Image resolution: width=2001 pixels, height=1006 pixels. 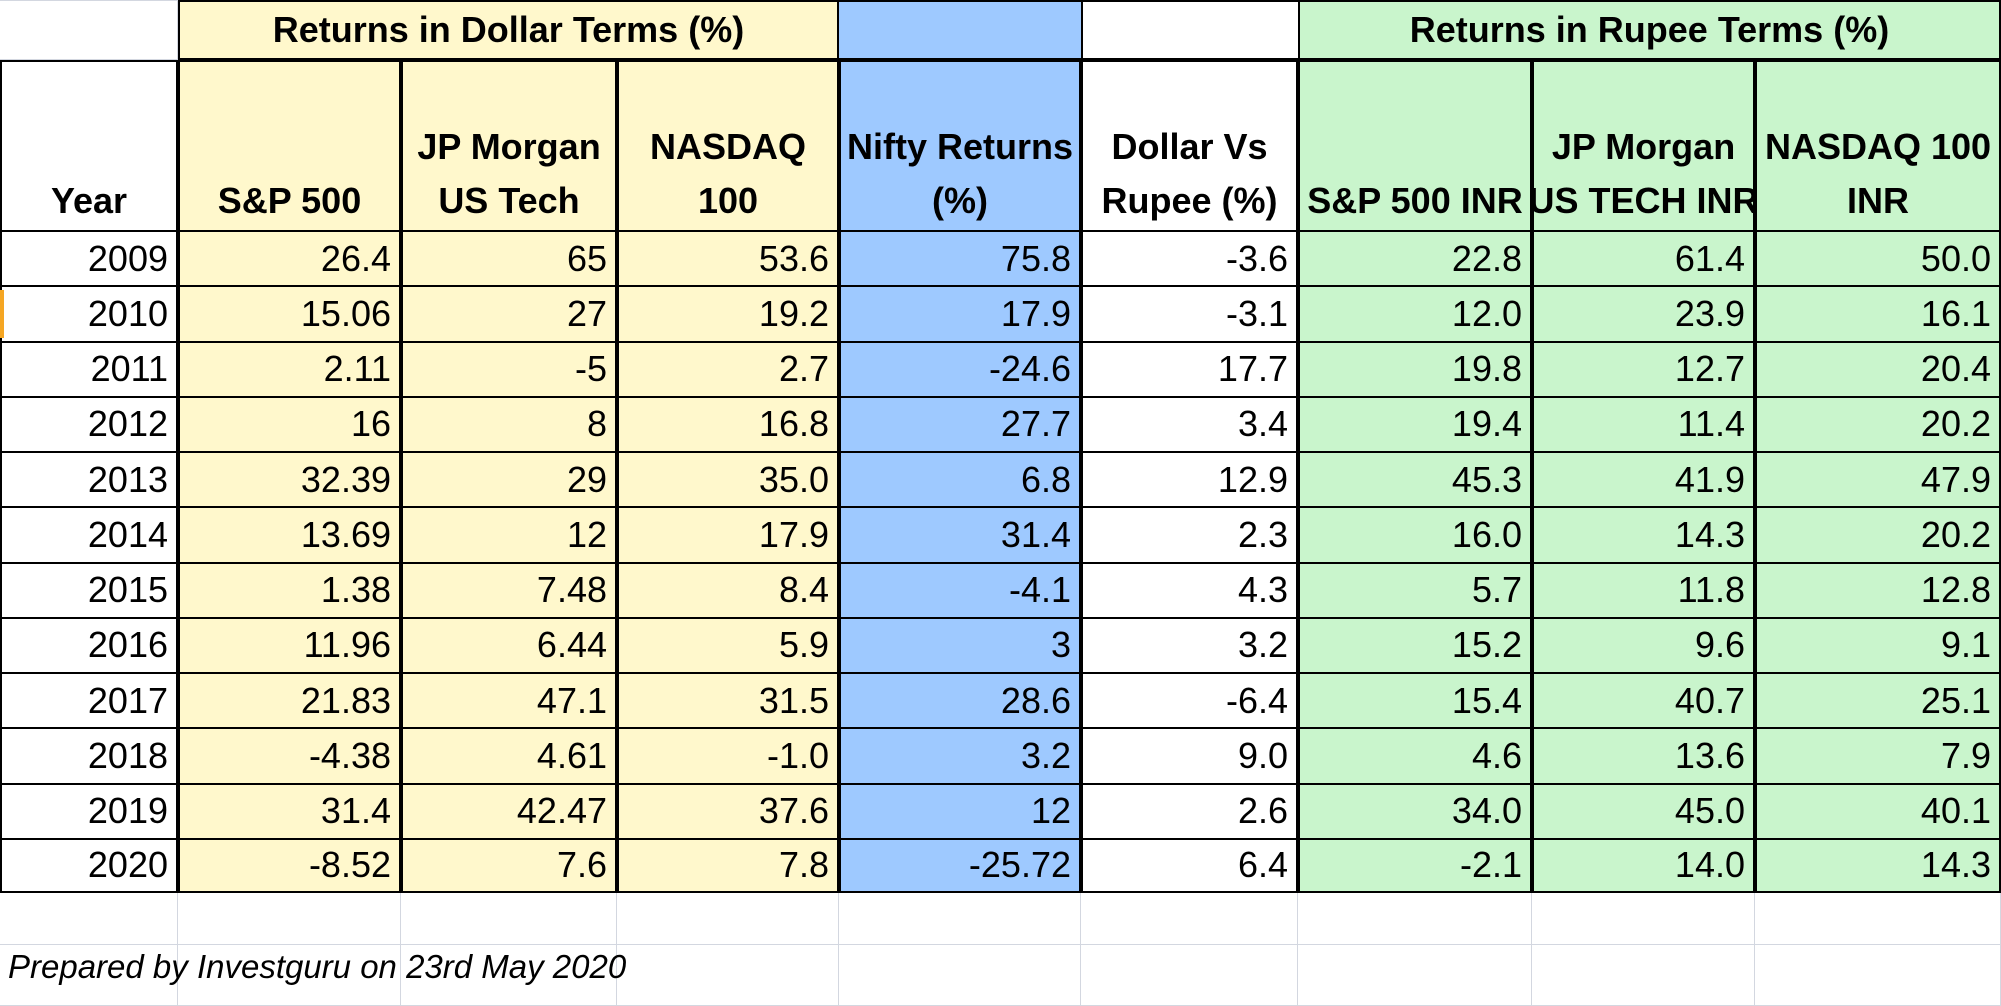 I want to click on cell-dollar-vs-rupee: 2.3, so click(x=1189, y=534).